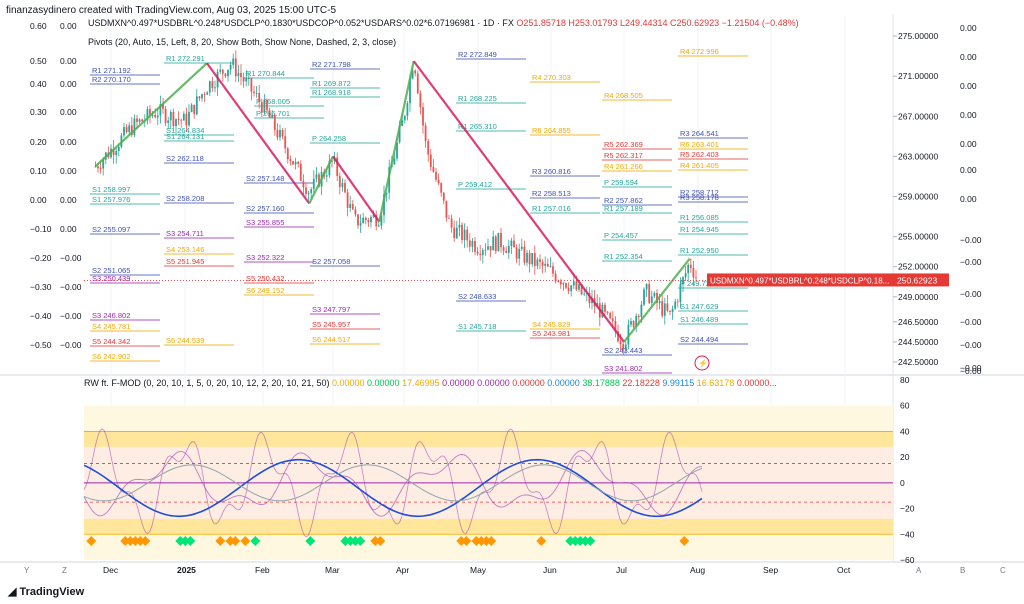  What do you see at coordinates (265, 290) in the screenshot?
I see `pivot-label-28: S6 249.152` at bounding box center [265, 290].